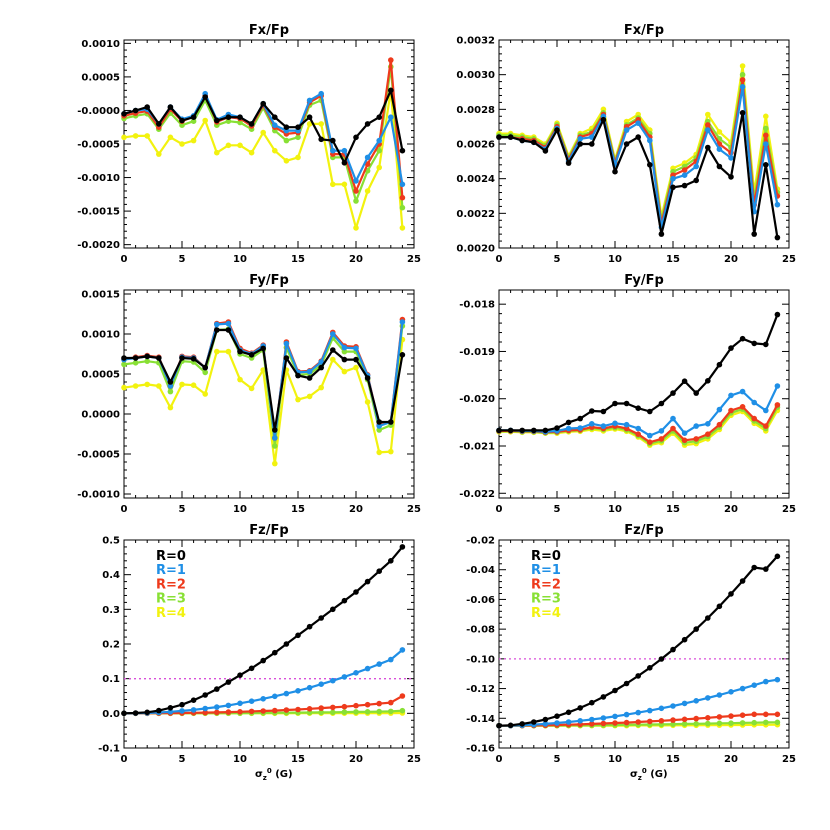  Describe the element at coordinates (480, 689) in the screenshot. I see `y-tick-label: -0.12` at that location.